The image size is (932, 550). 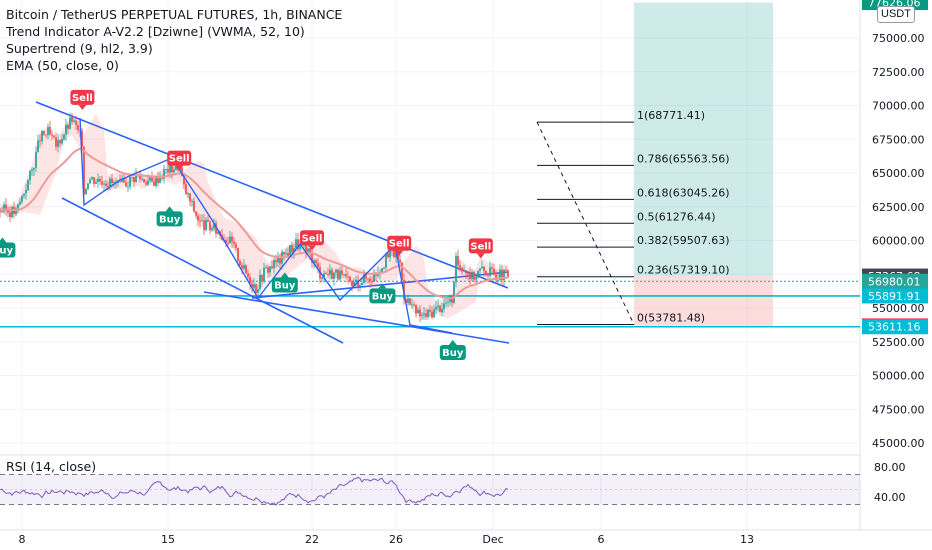 I want to click on time-tick-label: 13, so click(x=747, y=539).